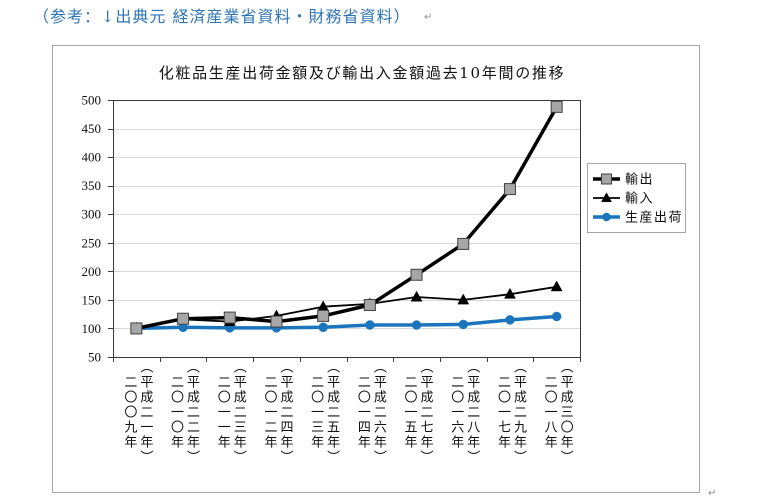  I want to click on reference-note: （参考：↓出典元 経済産業省資料・財務省資料）, so click(222, 16).